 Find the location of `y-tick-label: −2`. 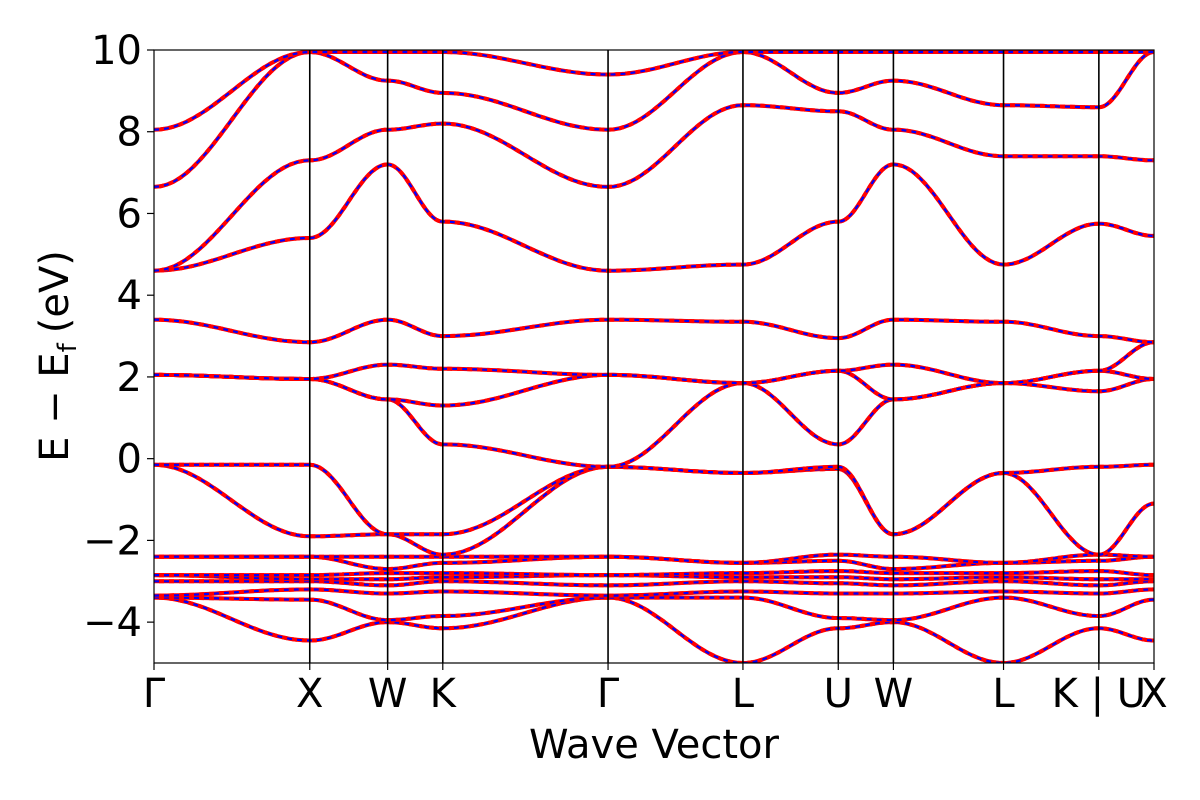

y-tick-label: −2 is located at coordinates (112, 541).